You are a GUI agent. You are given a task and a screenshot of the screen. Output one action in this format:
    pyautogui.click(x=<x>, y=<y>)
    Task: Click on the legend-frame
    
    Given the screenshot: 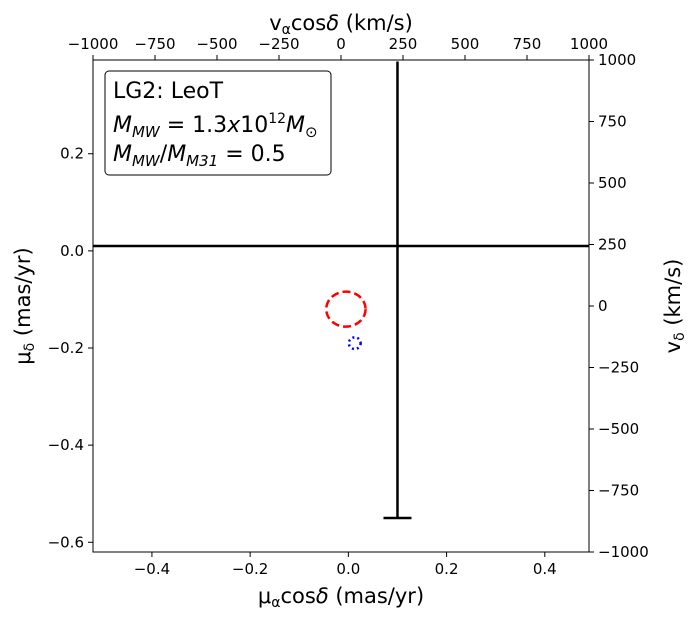 What is the action you would take?
    pyautogui.click(x=218, y=123)
    